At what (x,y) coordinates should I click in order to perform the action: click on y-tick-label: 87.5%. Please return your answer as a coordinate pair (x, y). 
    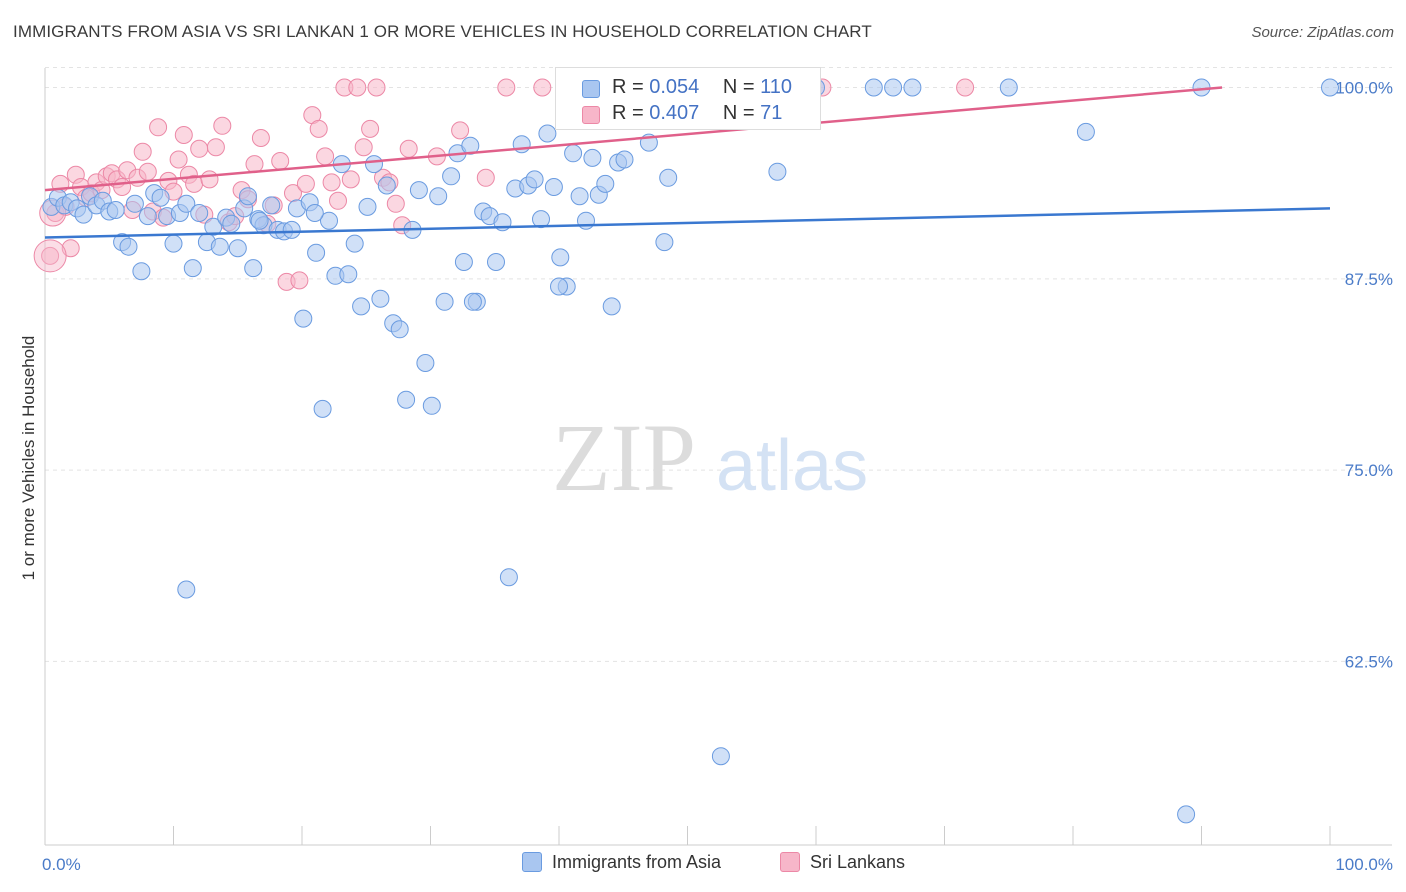
    Looking at the image, I should click on (1369, 279).